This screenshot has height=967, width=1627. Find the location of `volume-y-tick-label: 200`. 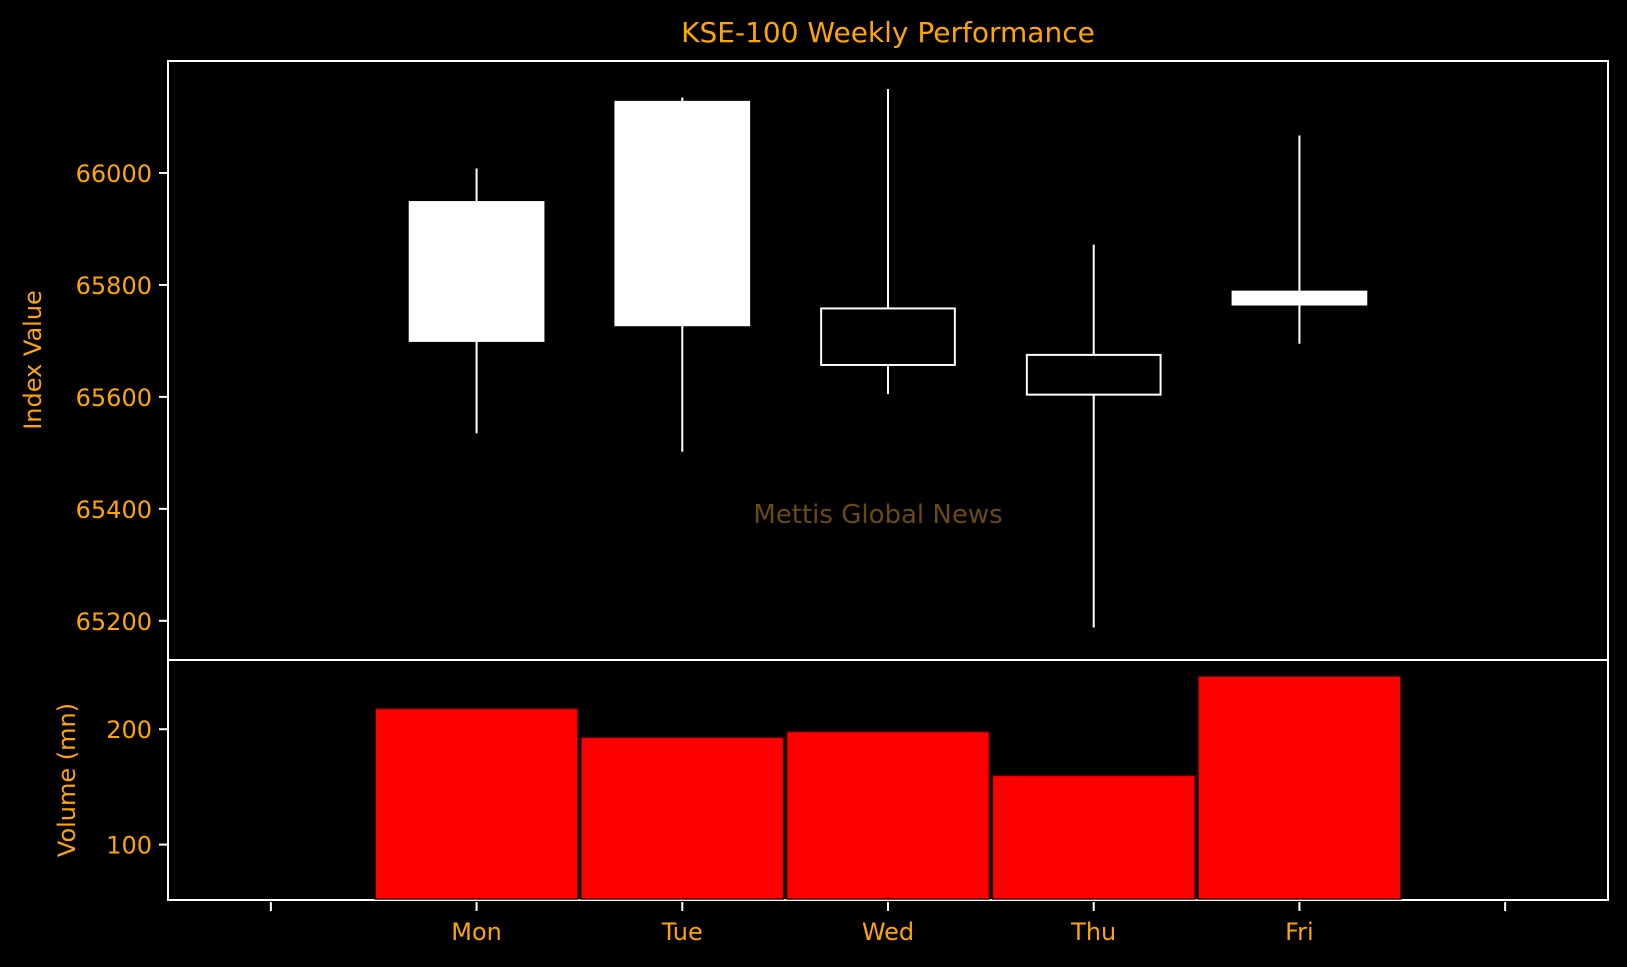

volume-y-tick-label: 200 is located at coordinates (129, 730).